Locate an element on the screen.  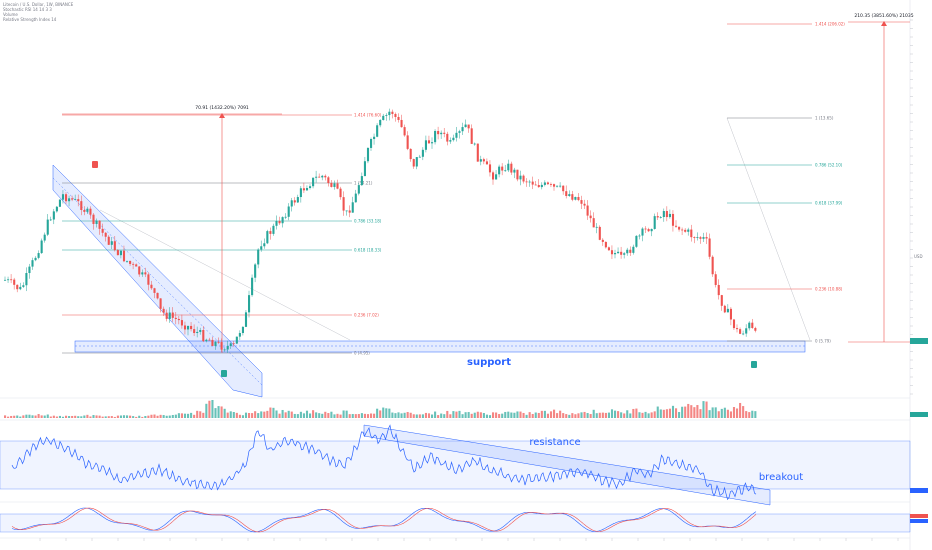
chart-header-symbol: Litecoin / U.S. Dollar, 1W, BINANCE is located at coordinates (38, 4).